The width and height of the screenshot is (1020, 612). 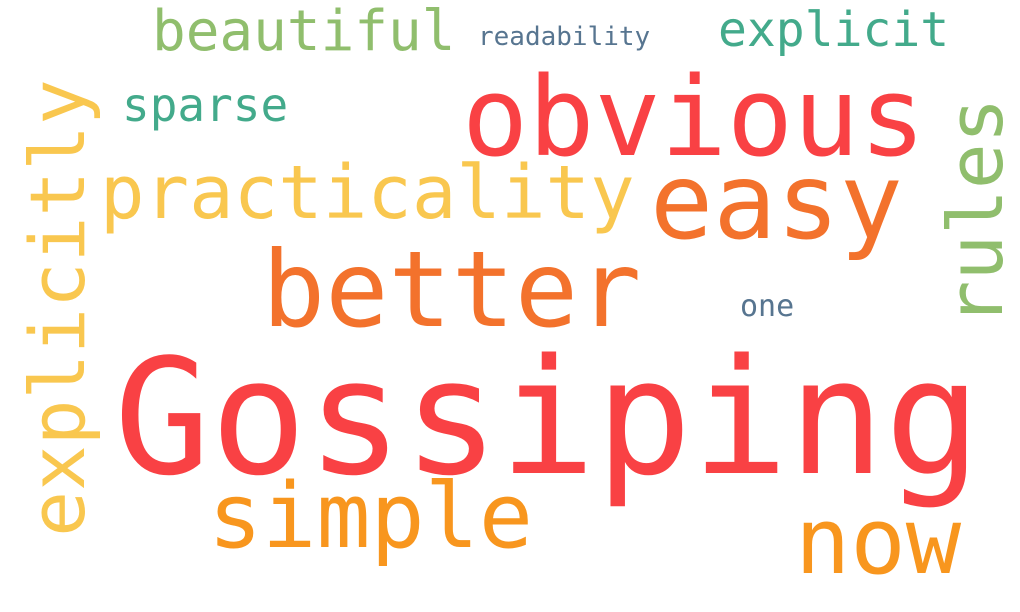 I want to click on word-easy: easy, so click(x=776, y=202).